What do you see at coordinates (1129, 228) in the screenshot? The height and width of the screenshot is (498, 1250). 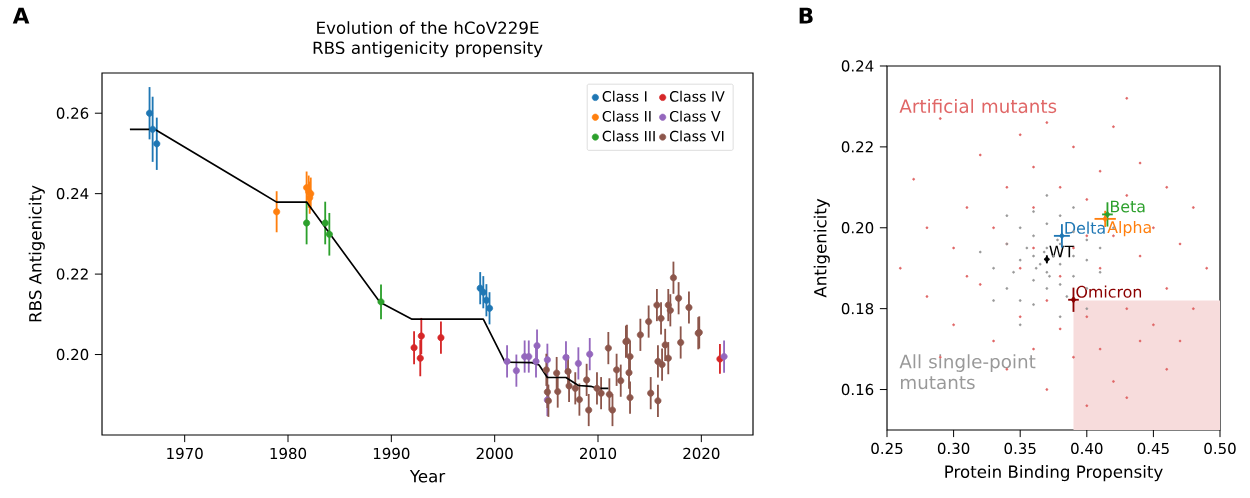 I see `series-label: Alpha` at bounding box center [1129, 228].